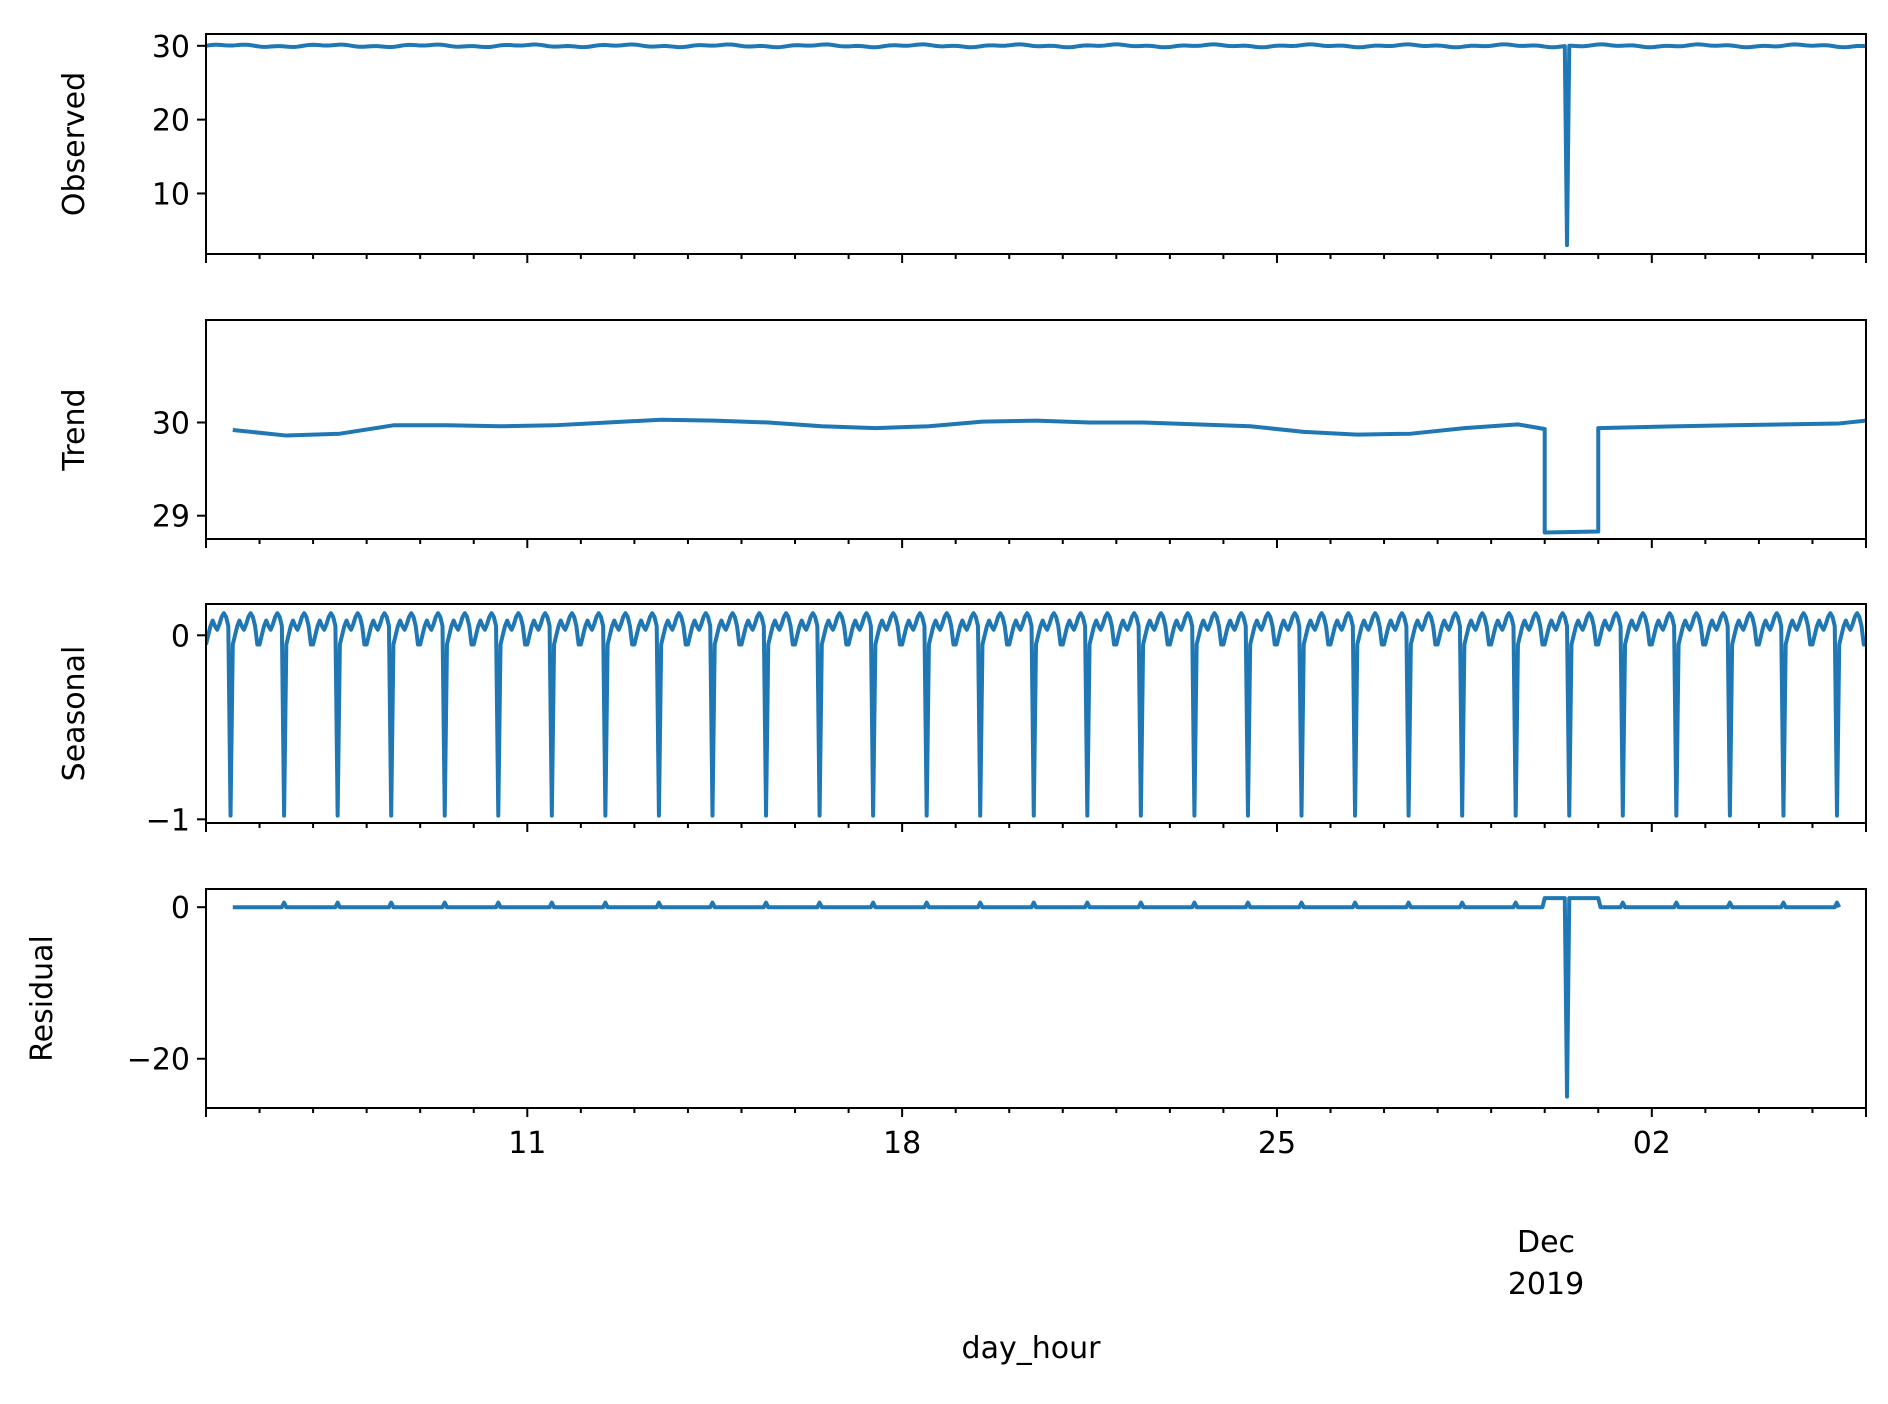 This screenshot has width=1888, height=1404. I want to click on residual-axes-frame, so click(1036, 998).